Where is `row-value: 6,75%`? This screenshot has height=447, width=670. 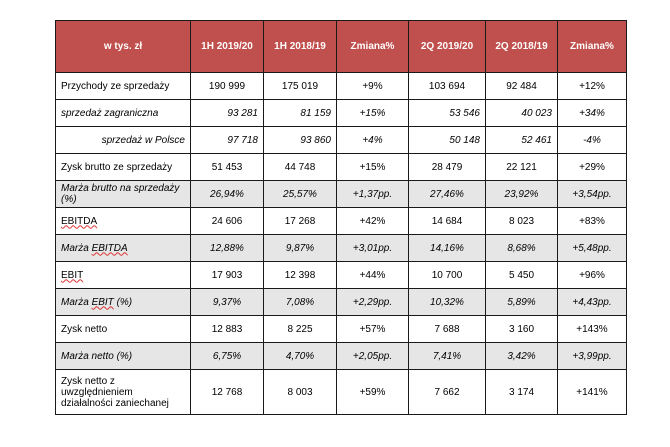 row-value: 6,75% is located at coordinates (227, 356).